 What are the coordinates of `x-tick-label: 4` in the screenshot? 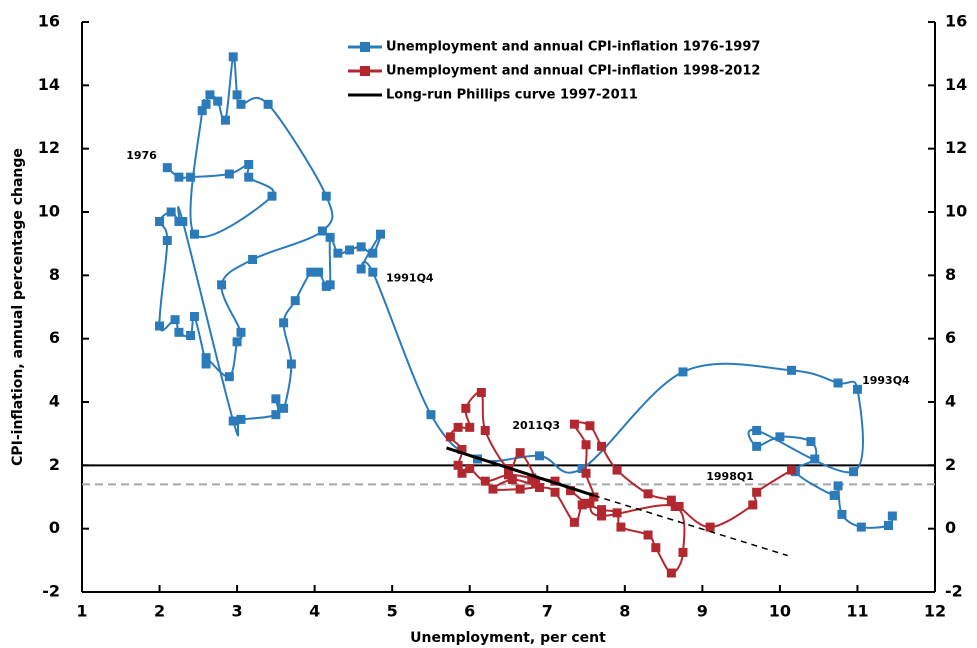 It's located at (314, 611).